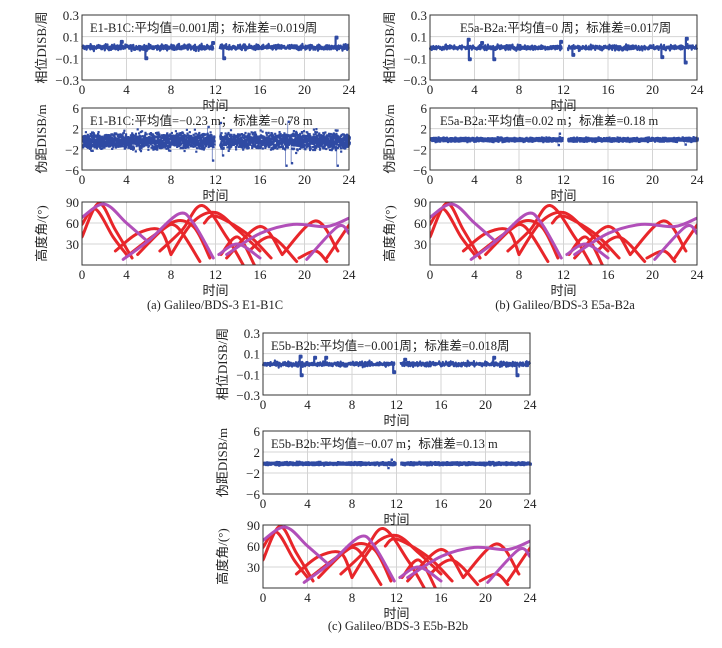  Describe the element at coordinates (72, 149) in the screenshot. I see `y-tick-label: −2` at that location.